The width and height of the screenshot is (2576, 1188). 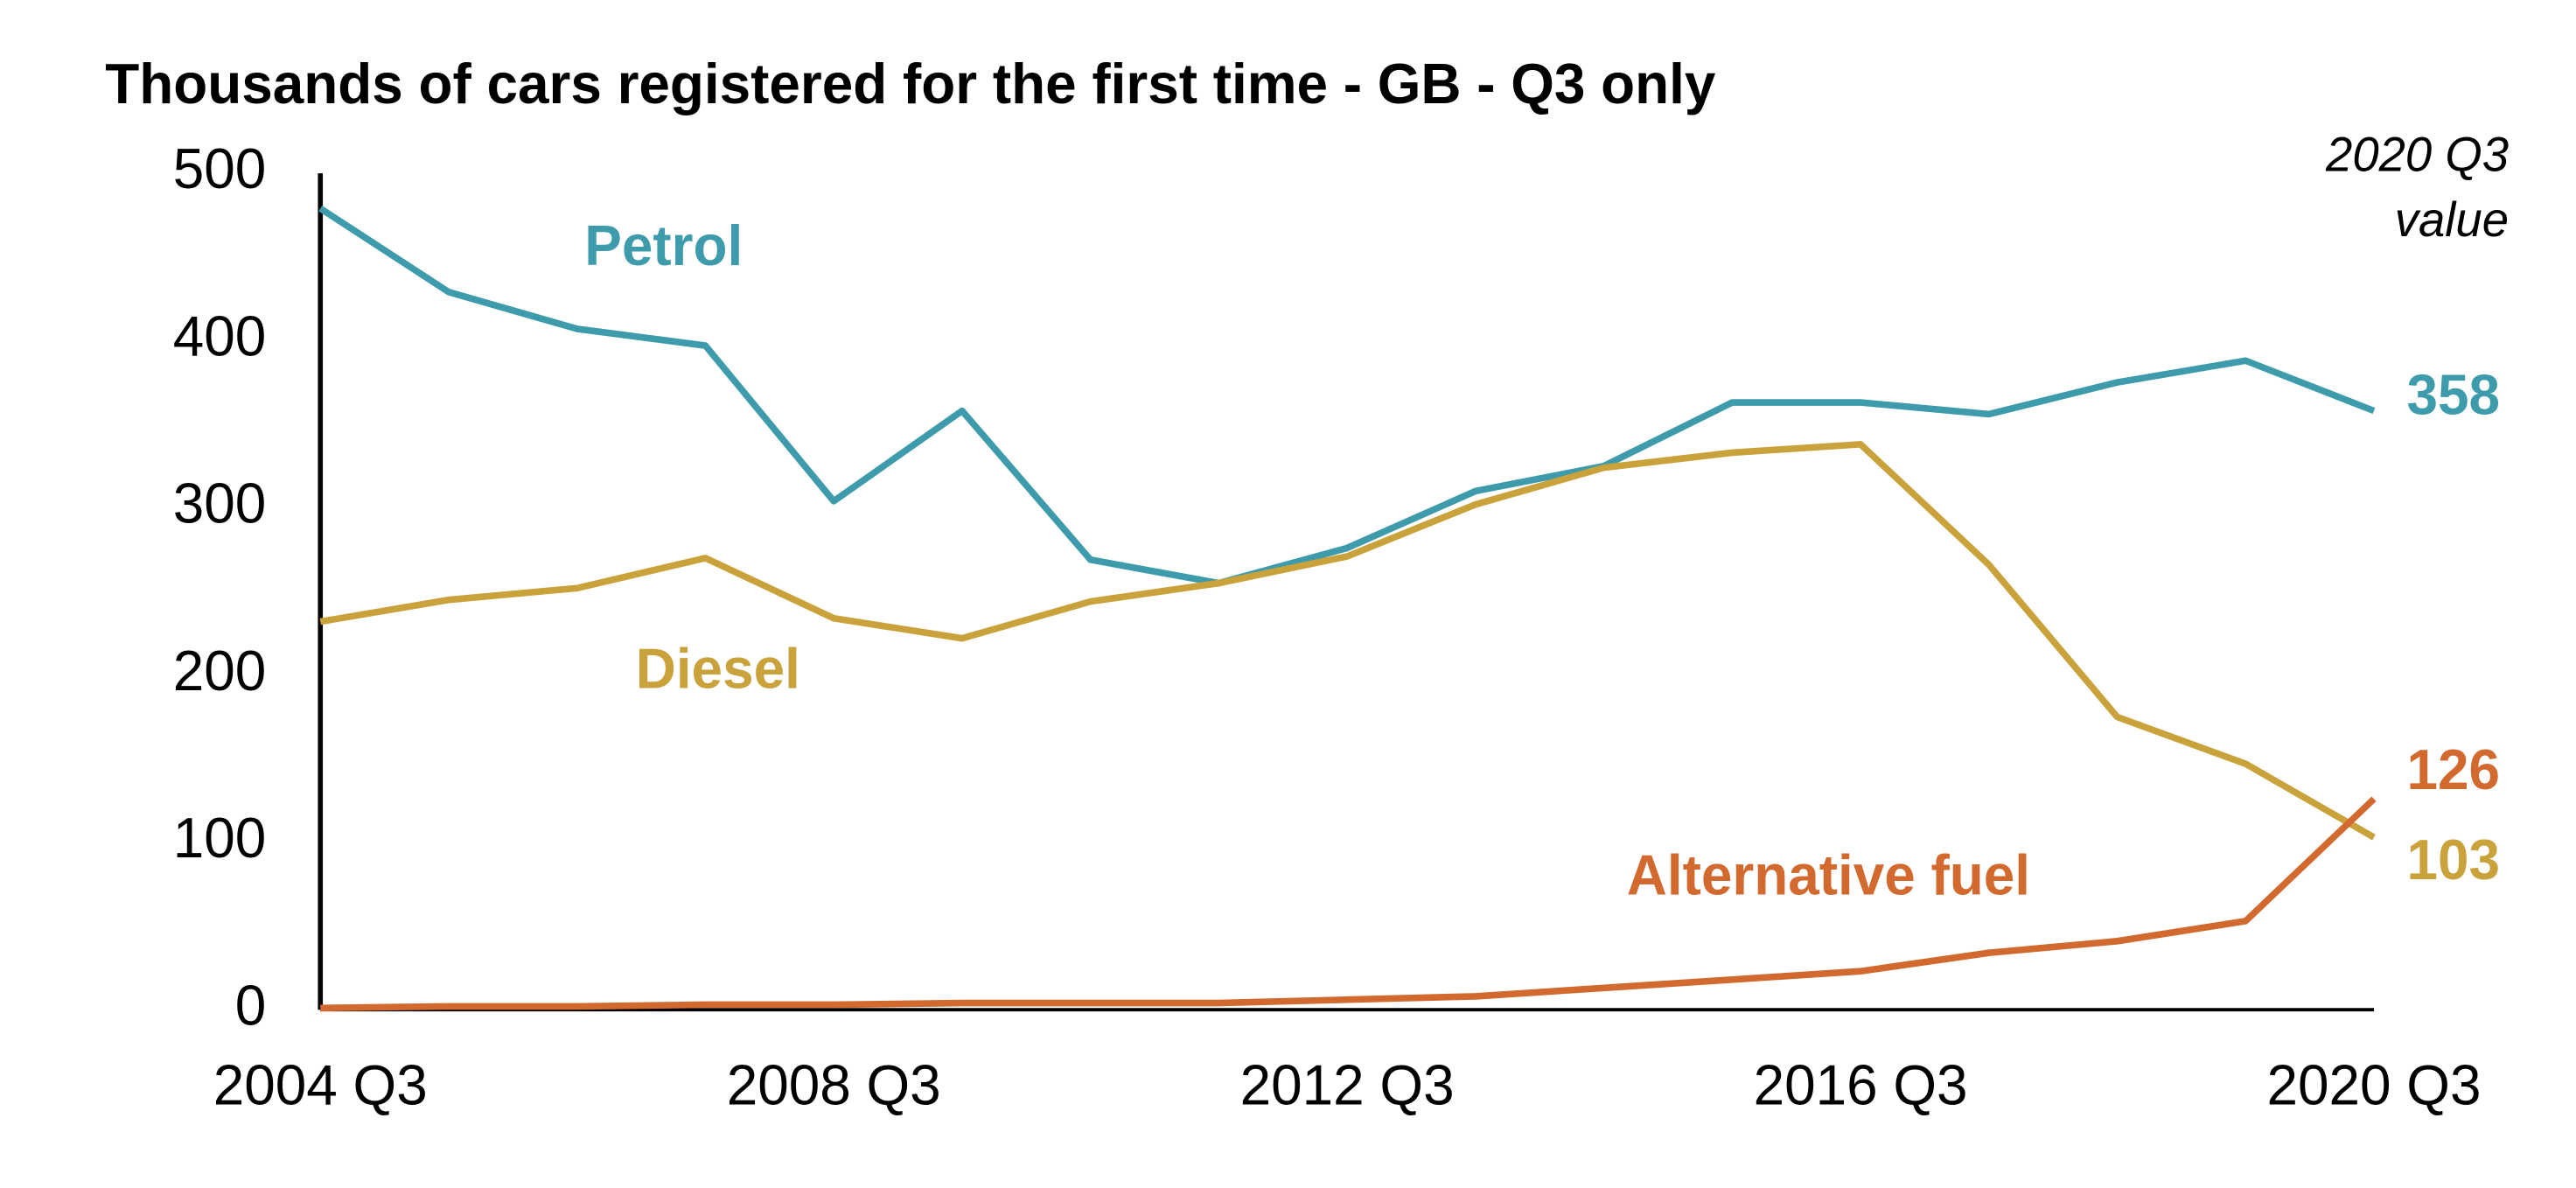 What do you see at coordinates (2454, 769) in the screenshot?
I see `end-value-label: 126` at bounding box center [2454, 769].